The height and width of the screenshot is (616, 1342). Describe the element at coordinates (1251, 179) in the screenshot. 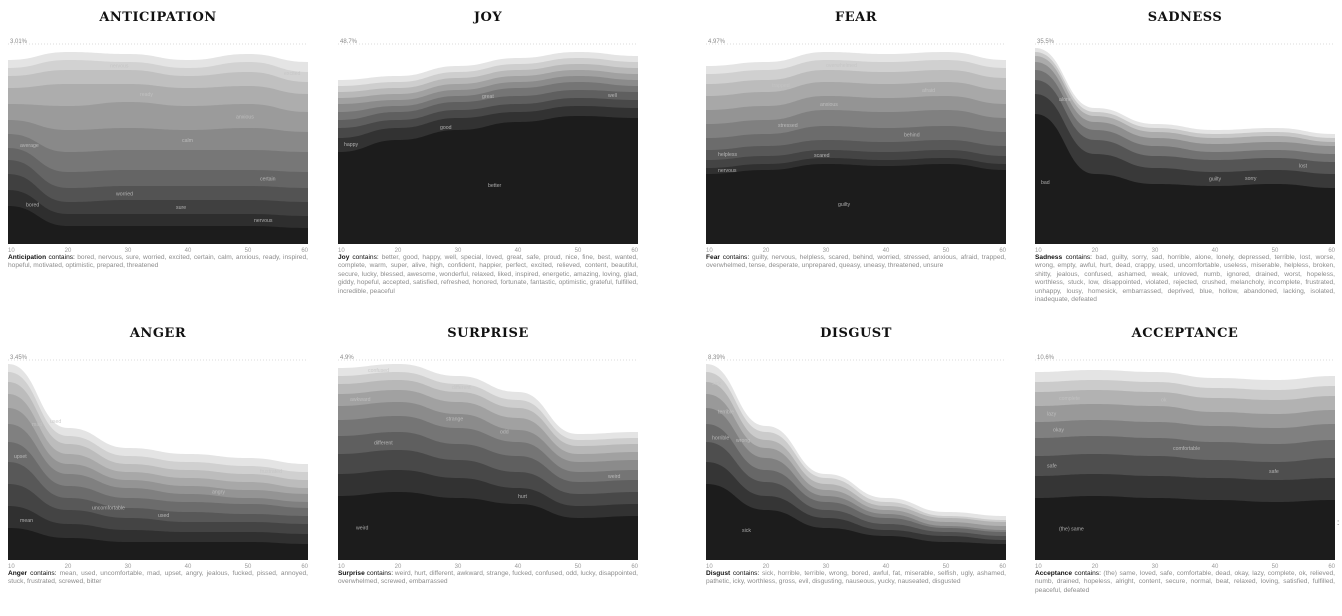

I see `series-label: sorry` at that location.